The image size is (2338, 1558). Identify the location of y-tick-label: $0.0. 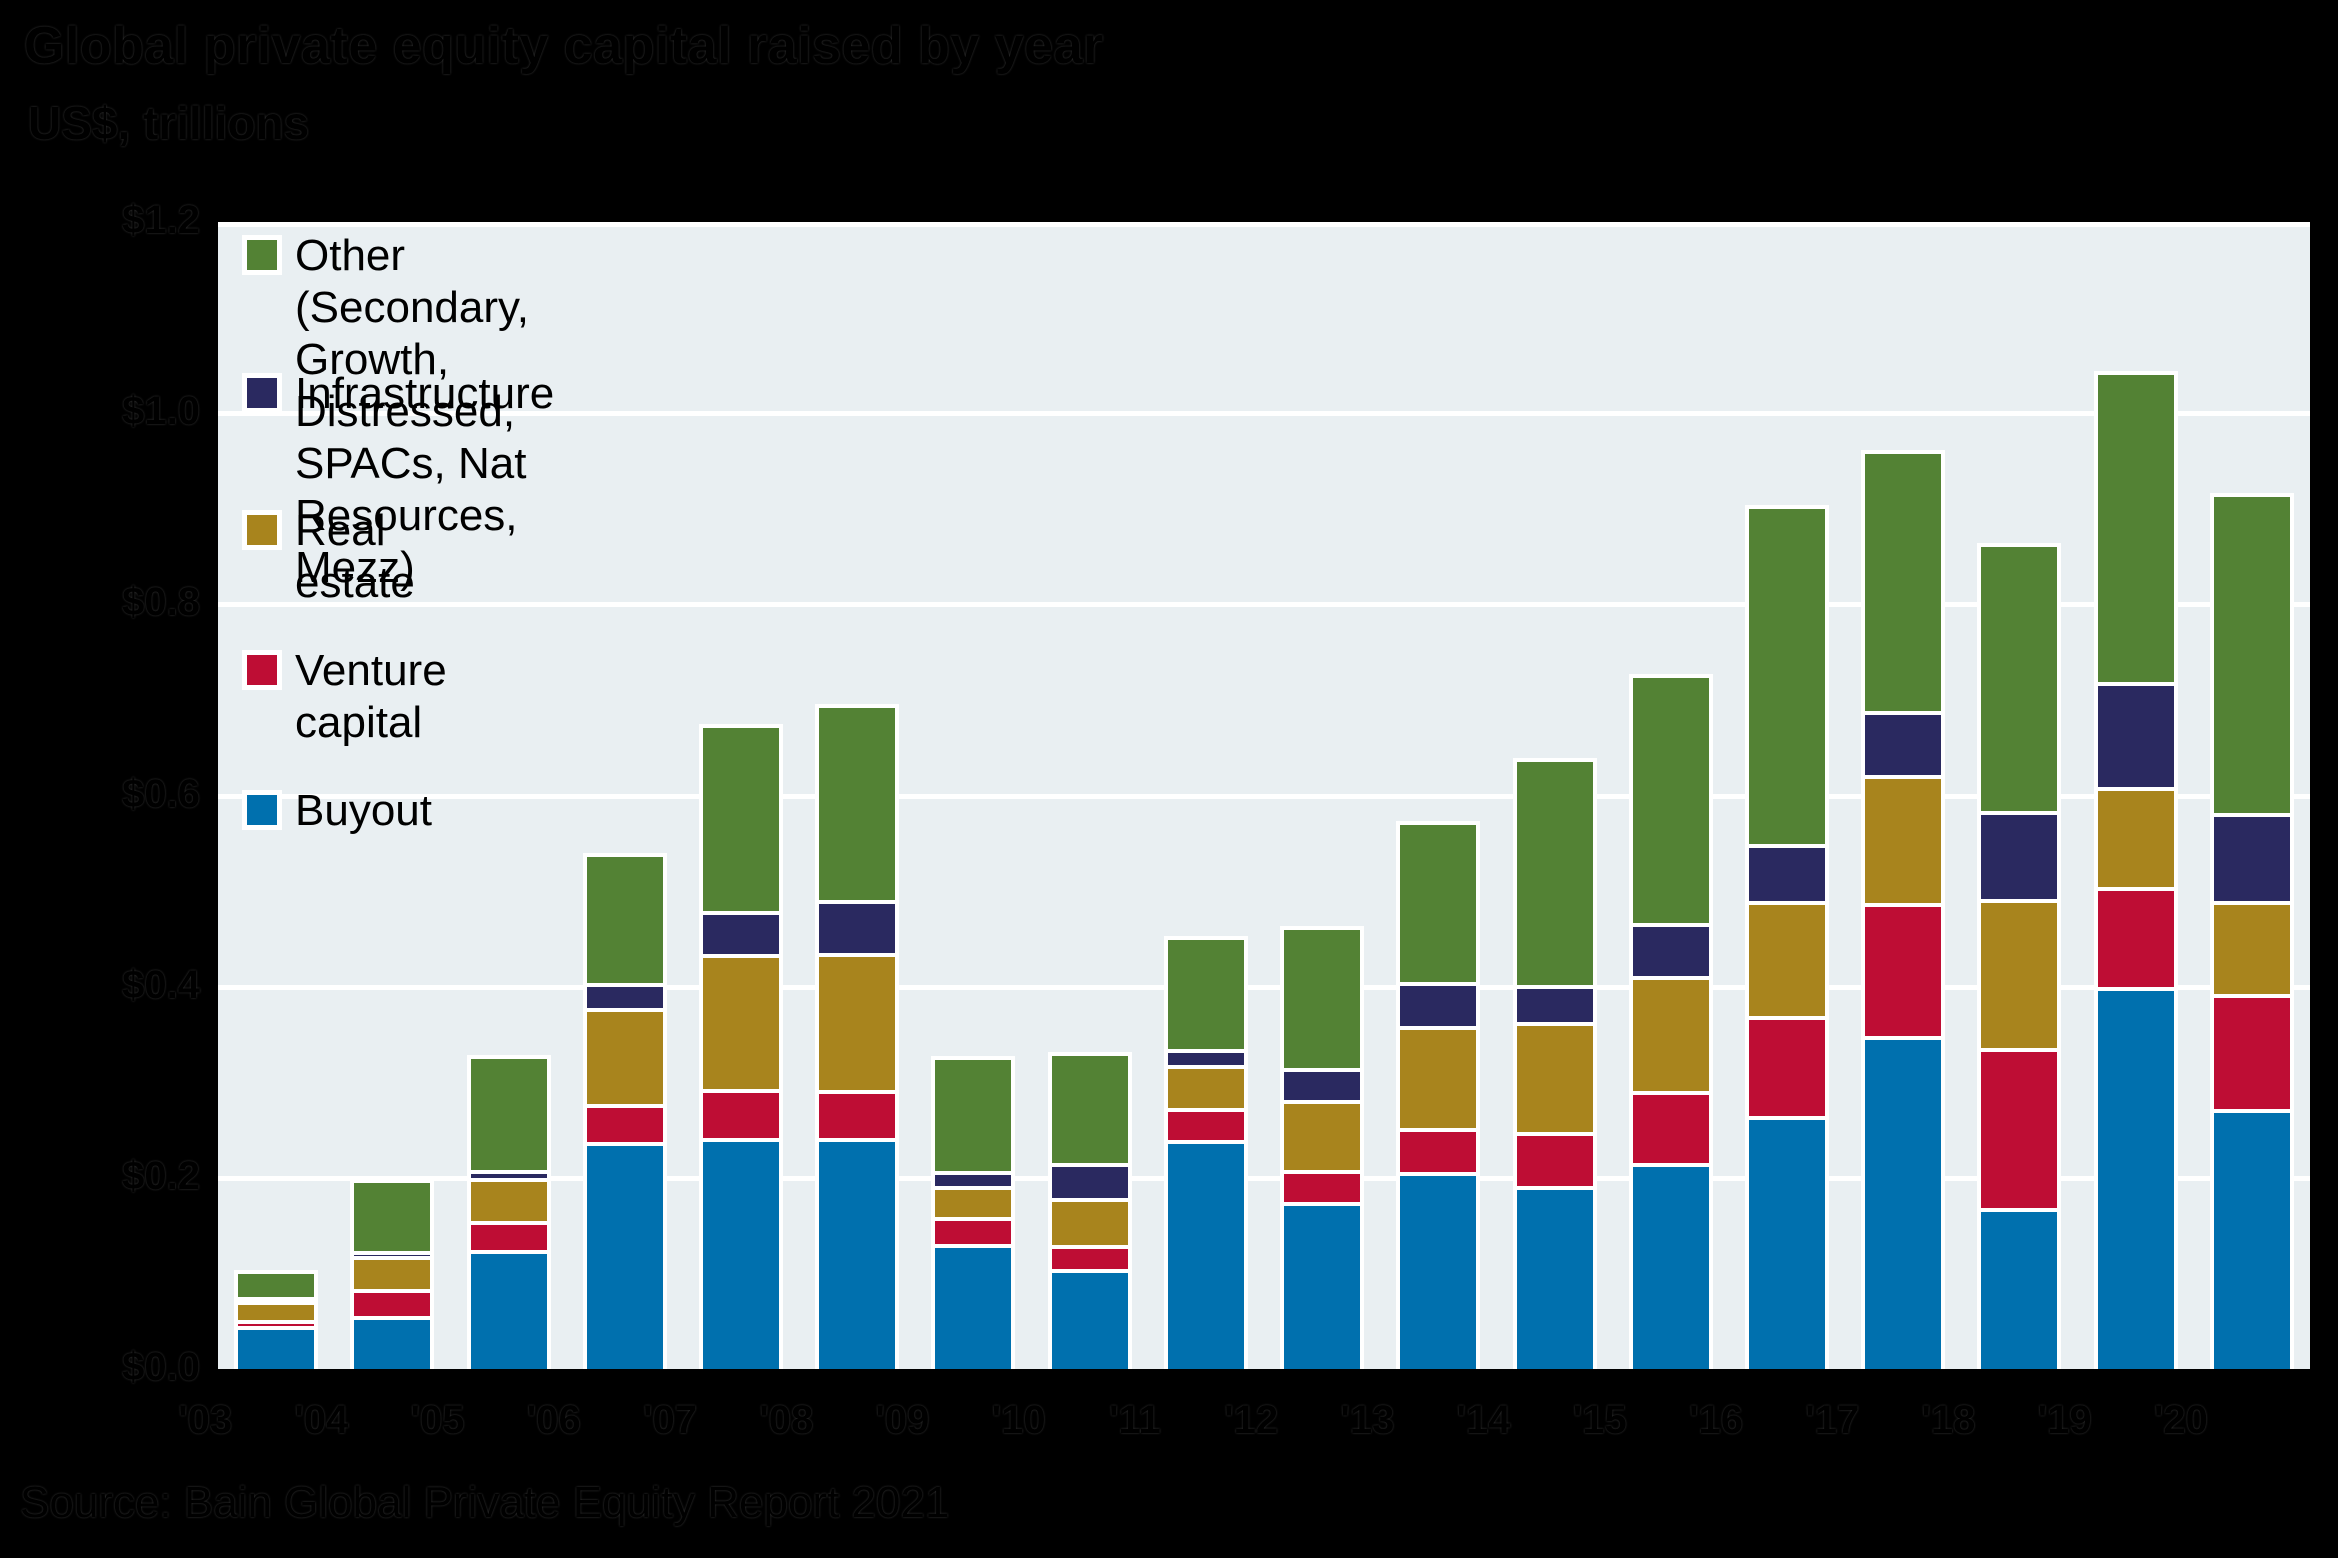
(161, 1367).